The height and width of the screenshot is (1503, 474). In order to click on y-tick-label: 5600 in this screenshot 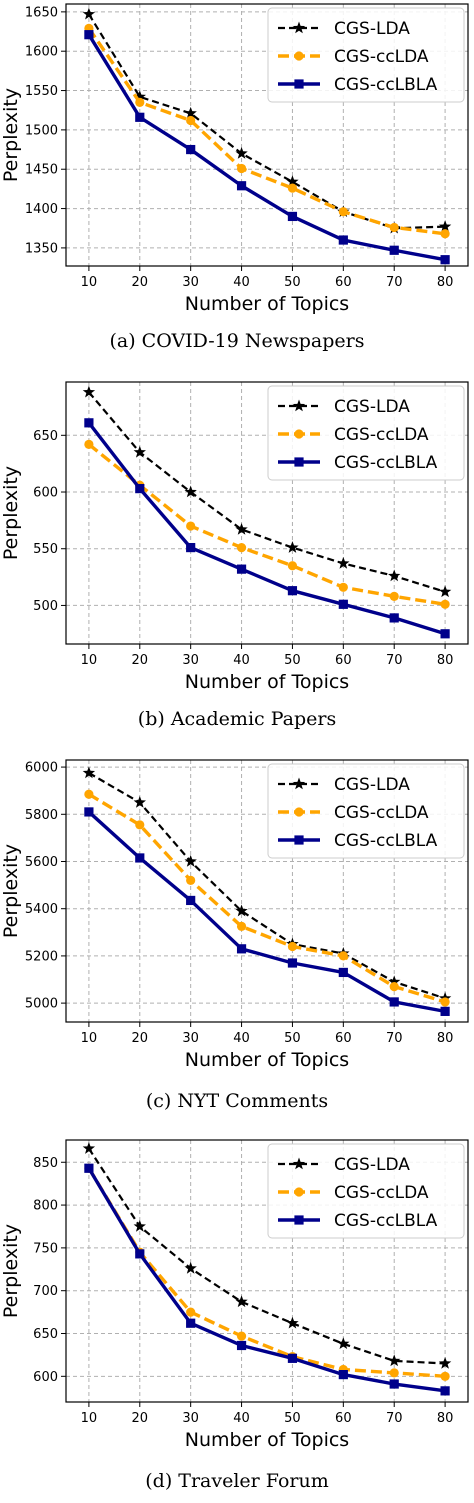, I will do `click(41, 862)`.